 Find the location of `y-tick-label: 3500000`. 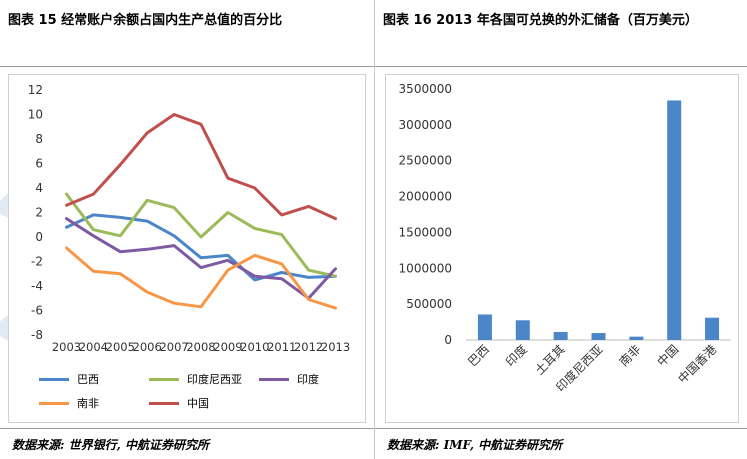

y-tick-label: 3500000 is located at coordinates (425, 89).